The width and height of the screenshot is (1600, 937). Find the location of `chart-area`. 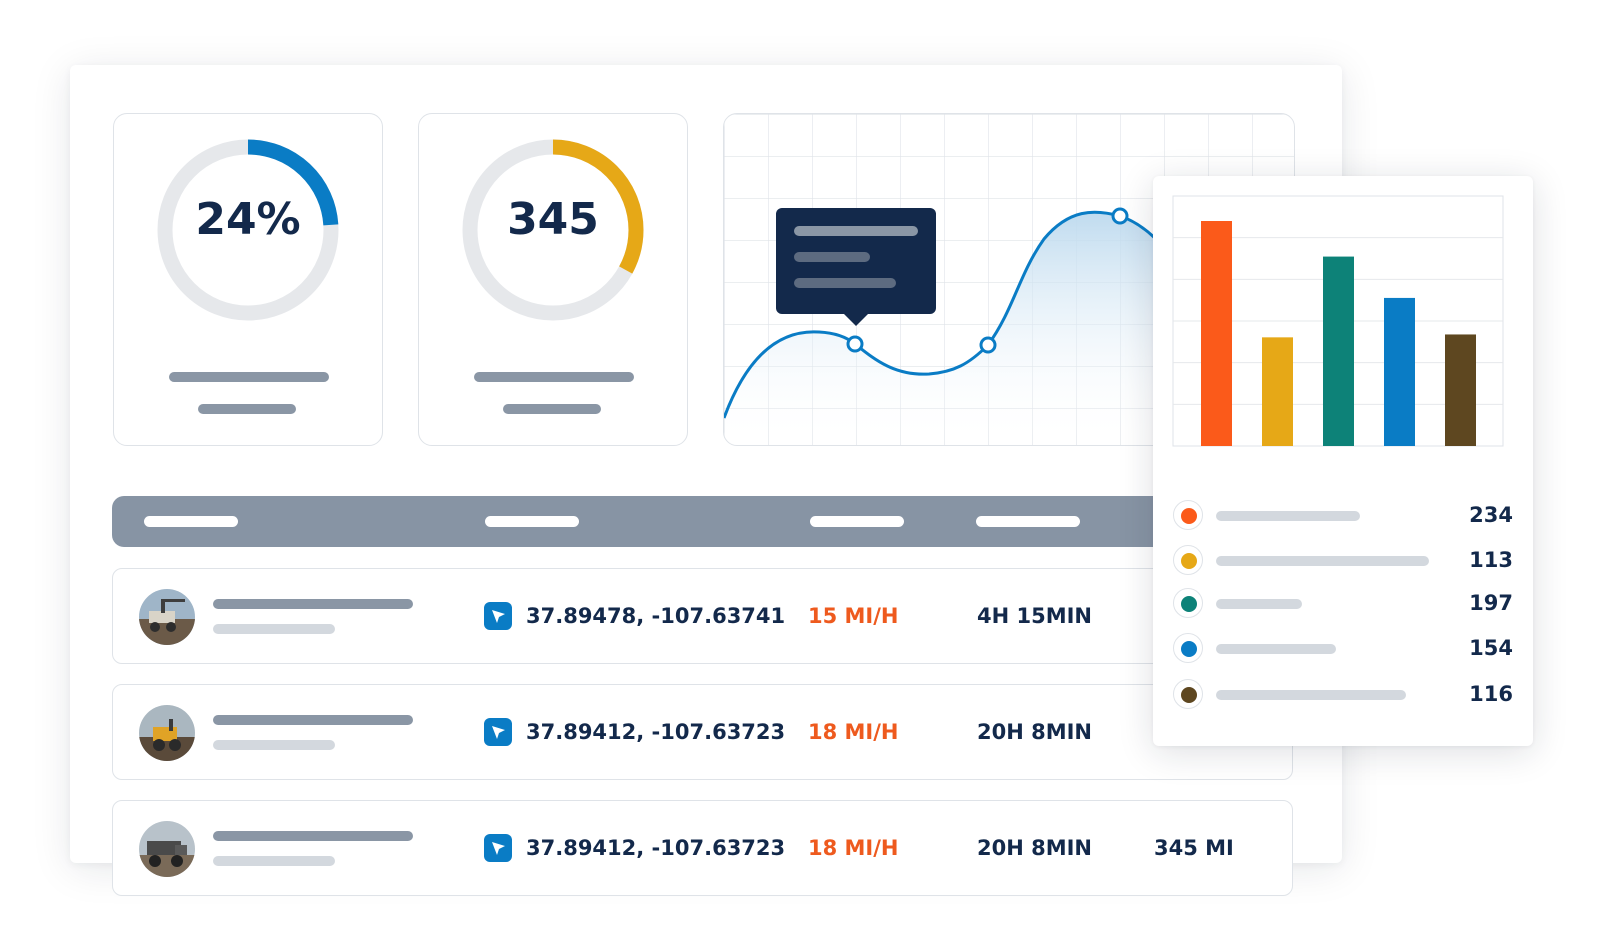

chart-area is located at coordinates (954, 328).